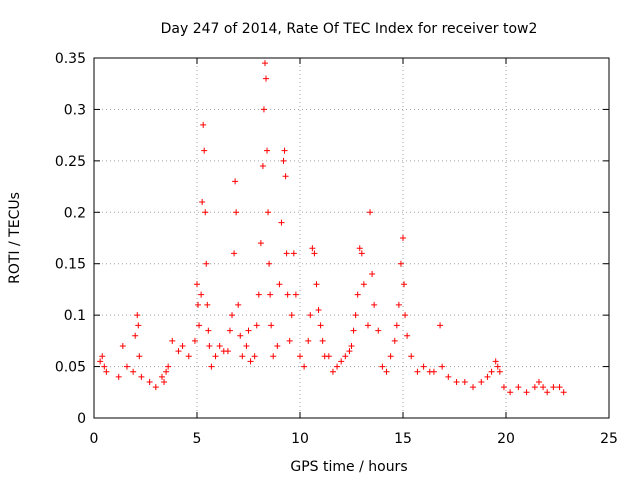 The height and width of the screenshot is (480, 640). Describe the element at coordinates (75, 213) in the screenshot. I see `y-tick-label: 0.2` at that location.